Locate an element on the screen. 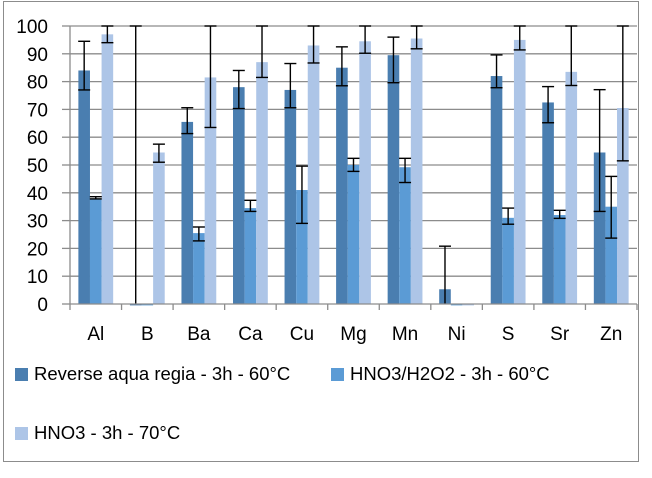 Image resolution: width=652 pixels, height=478 pixels. y-tick-labels: 0 10 20 30 40 50 60 70 80 90 100 is located at coordinates (32, 166).